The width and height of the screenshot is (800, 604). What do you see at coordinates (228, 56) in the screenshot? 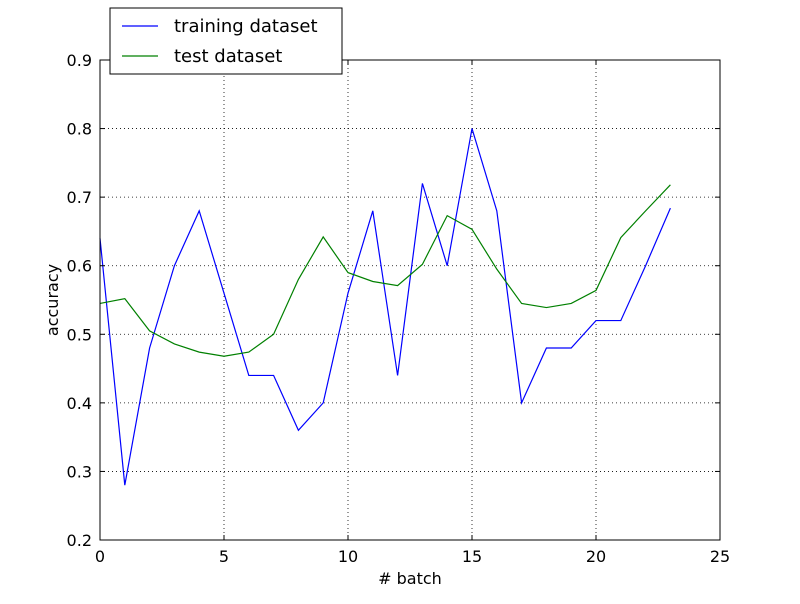
I see `legend-label-test: test dataset` at bounding box center [228, 56].